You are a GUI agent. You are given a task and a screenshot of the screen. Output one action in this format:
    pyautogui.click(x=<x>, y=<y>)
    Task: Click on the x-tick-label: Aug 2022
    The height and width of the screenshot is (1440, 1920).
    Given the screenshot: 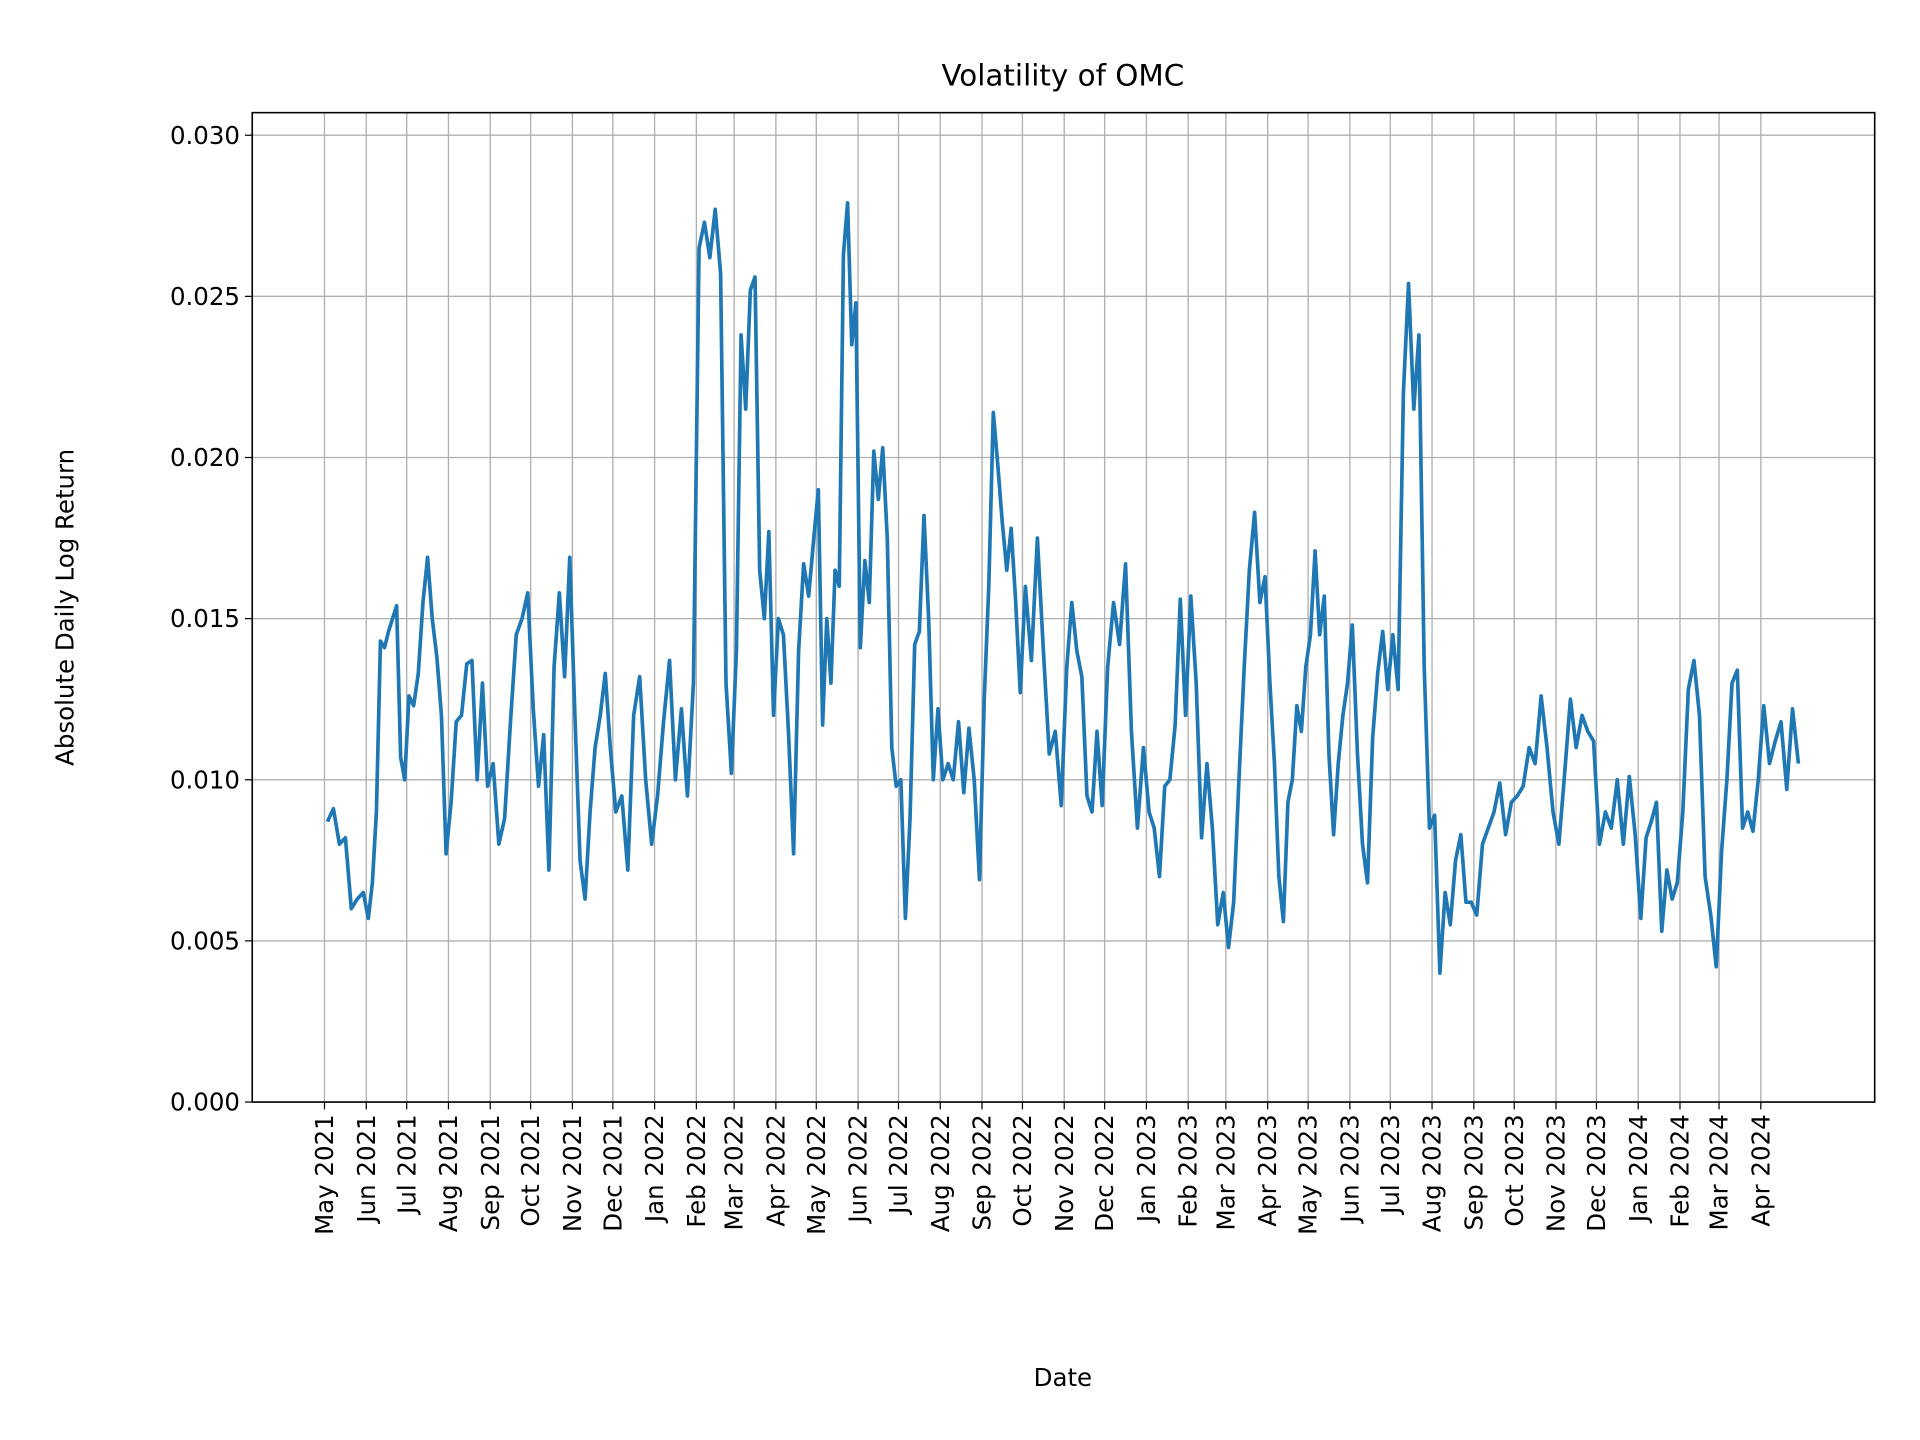 What is the action you would take?
    pyautogui.click(x=940, y=1173)
    